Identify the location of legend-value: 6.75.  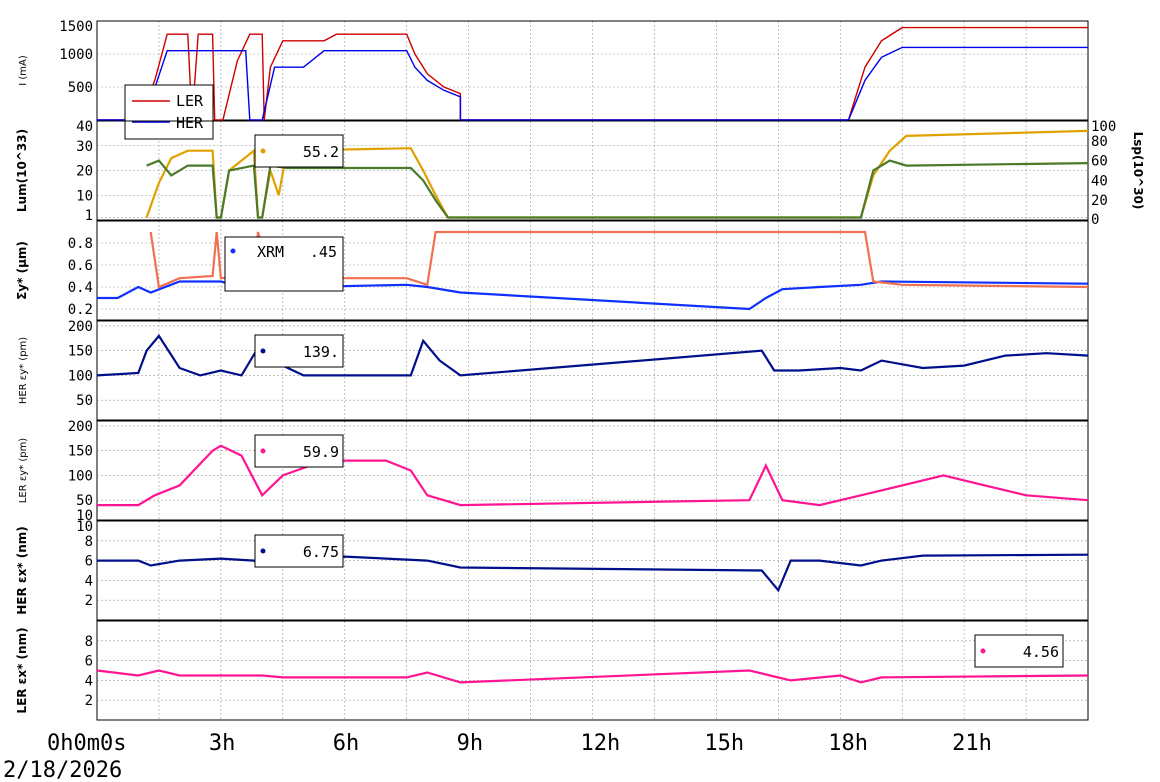
(321, 552).